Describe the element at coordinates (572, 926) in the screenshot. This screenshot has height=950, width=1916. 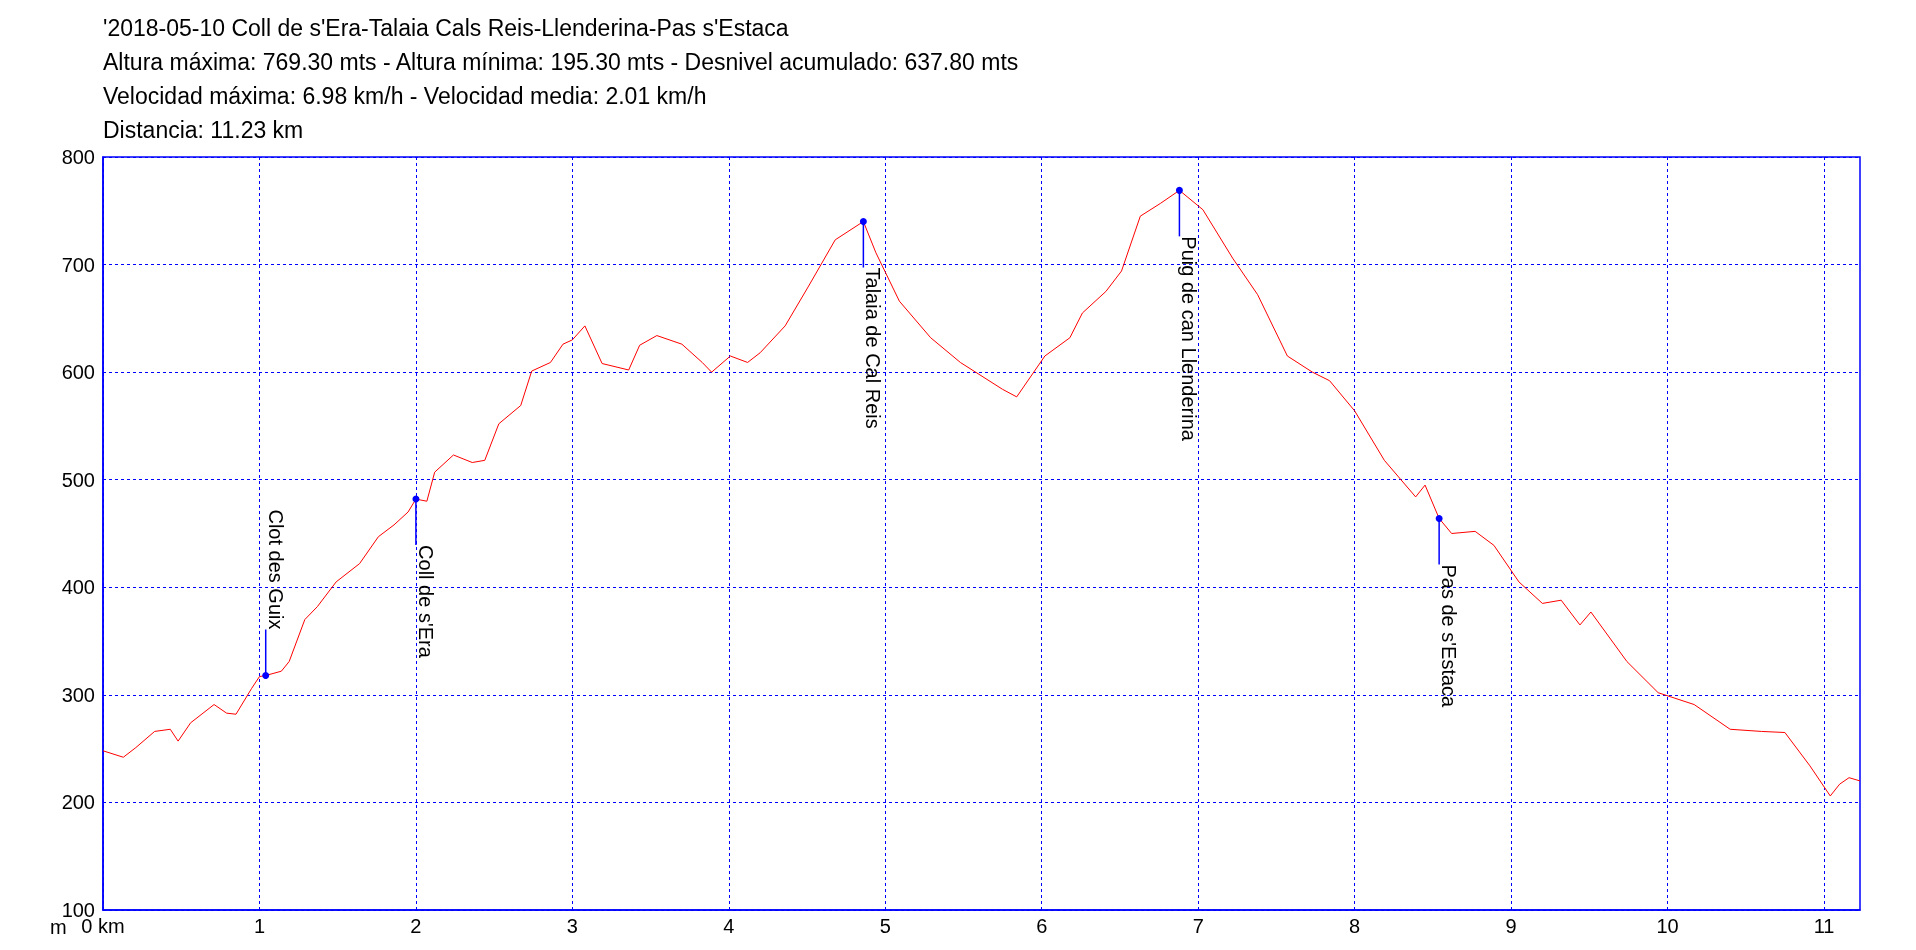
I see `x-tick-label: 3` at that location.